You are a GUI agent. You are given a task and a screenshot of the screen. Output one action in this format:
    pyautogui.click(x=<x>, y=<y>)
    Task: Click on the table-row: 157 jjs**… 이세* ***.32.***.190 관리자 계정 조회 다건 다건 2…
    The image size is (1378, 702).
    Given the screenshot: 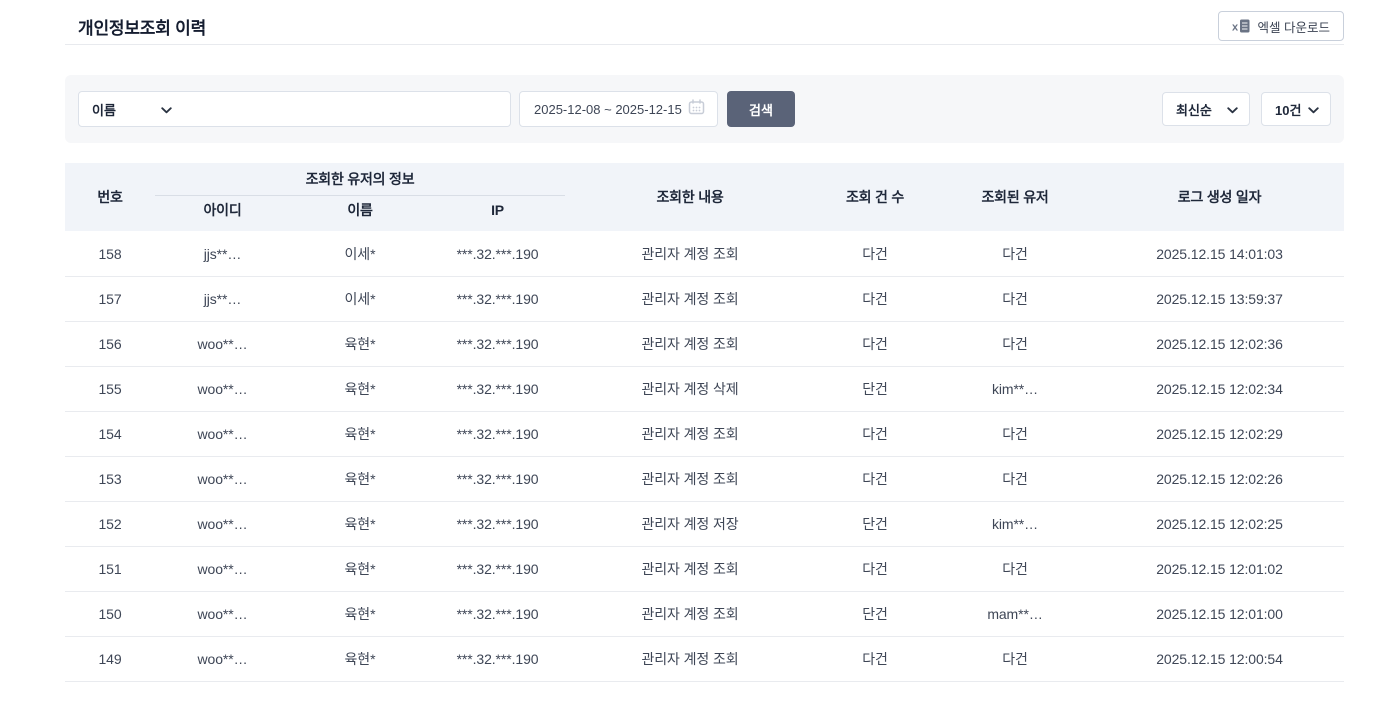 What is the action you would take?
    pyautogui.click(x=705, y=299)
    